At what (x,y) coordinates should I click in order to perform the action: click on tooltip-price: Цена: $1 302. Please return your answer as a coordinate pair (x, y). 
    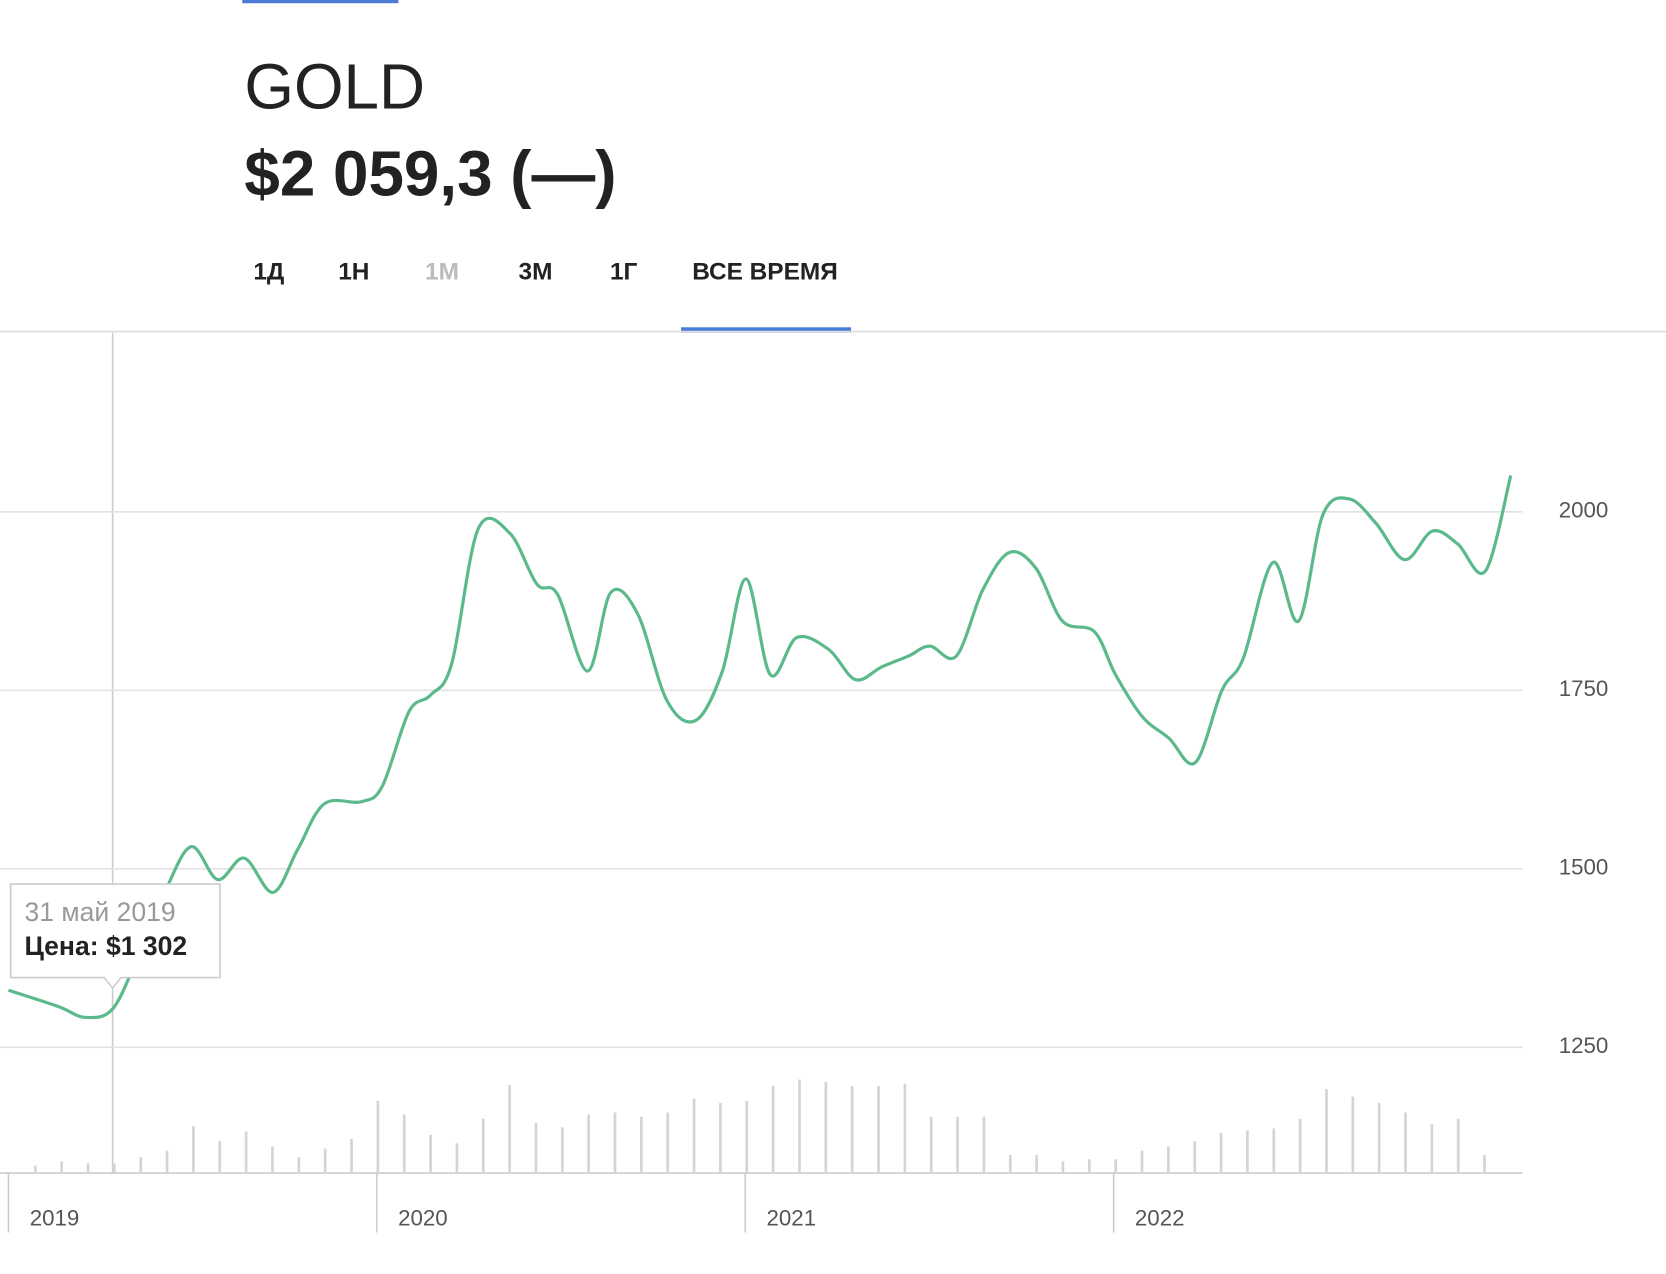
    Looking at the image, I should click on (105, 946).